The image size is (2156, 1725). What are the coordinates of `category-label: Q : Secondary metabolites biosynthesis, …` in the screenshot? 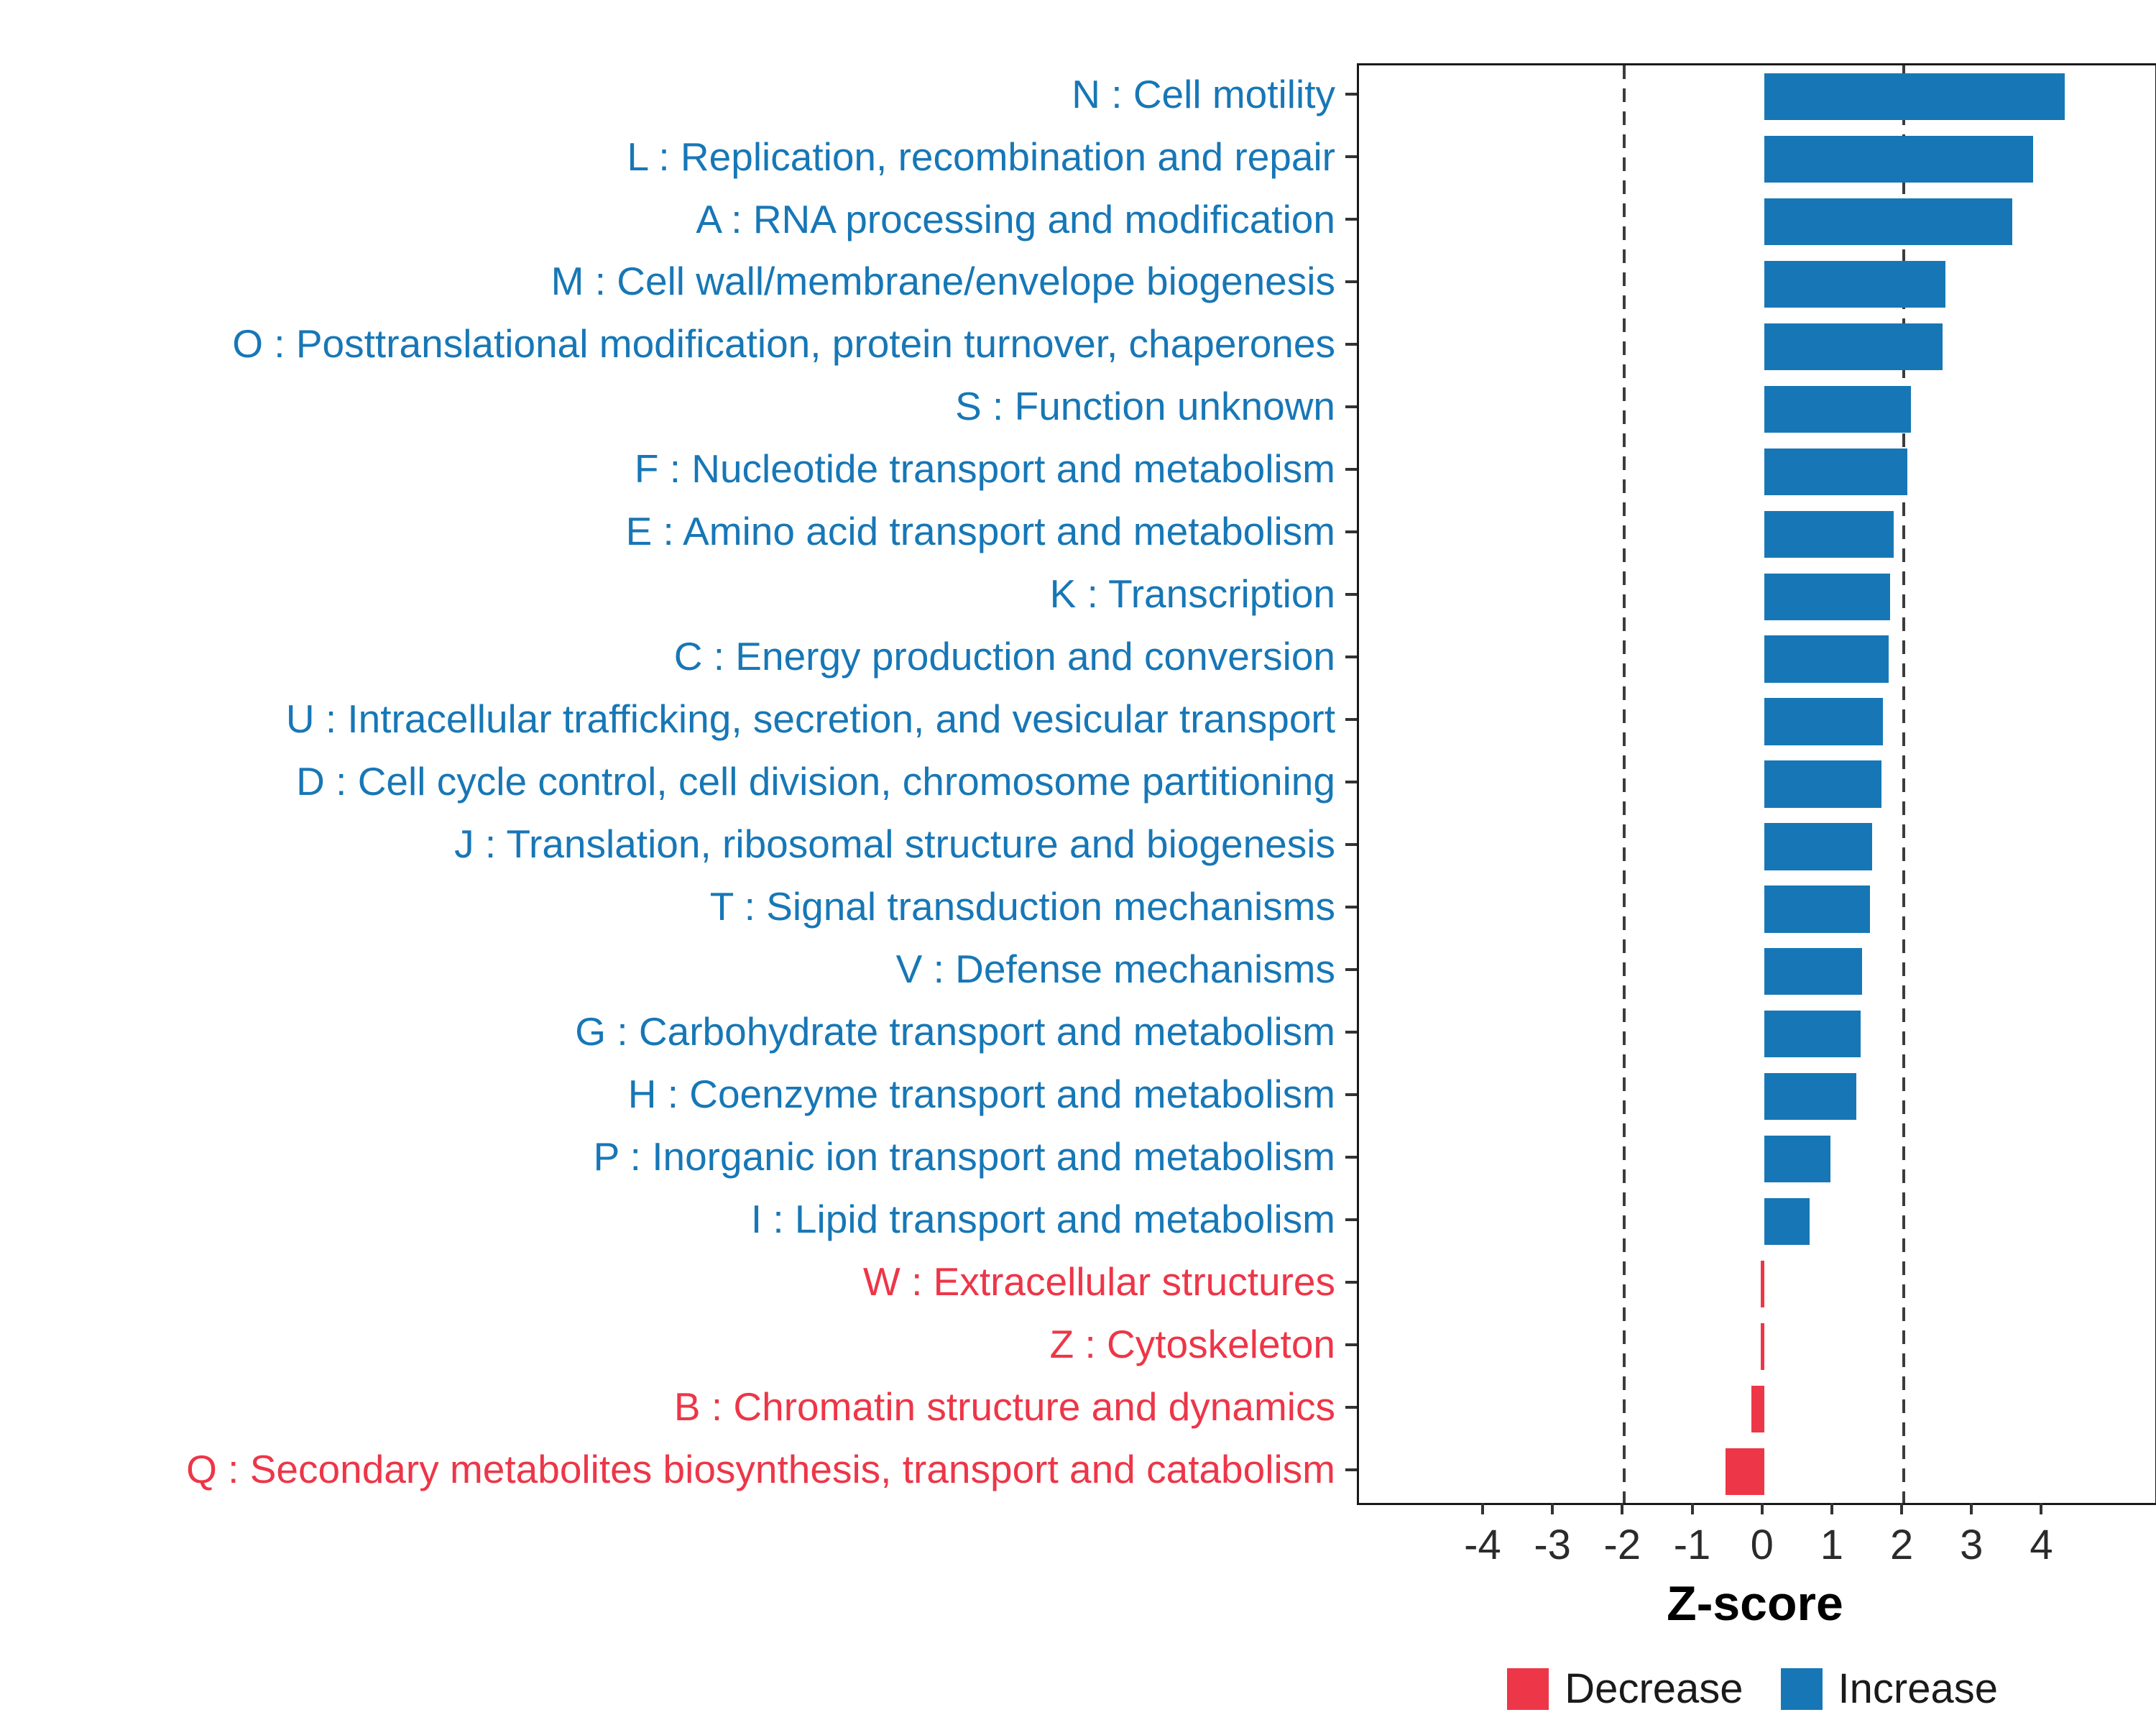 It's located at (761, 1468).